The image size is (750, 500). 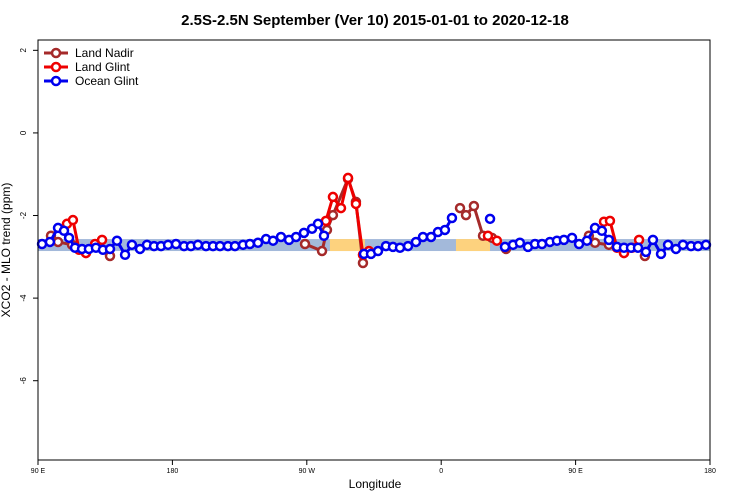 What do you see at coordinates (23, 381) in the screenshot?
I see `y-tick-label: -6` at bounding box center [23, 381].